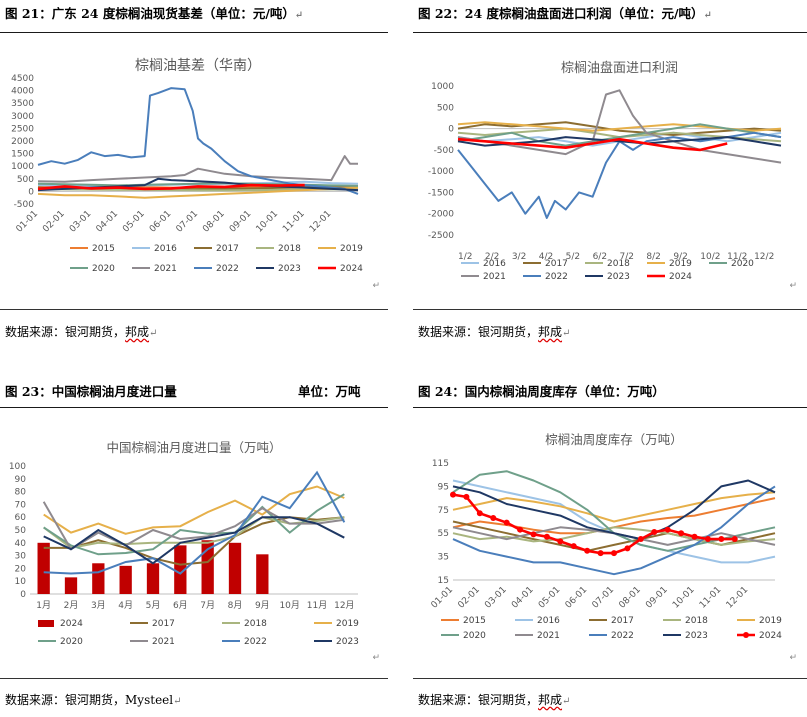 The height and width of the screenshot is (717, 807). Describe the element at coordinates (21, 493) in the screenshot. I see `y-tick-label: 80` at that location.